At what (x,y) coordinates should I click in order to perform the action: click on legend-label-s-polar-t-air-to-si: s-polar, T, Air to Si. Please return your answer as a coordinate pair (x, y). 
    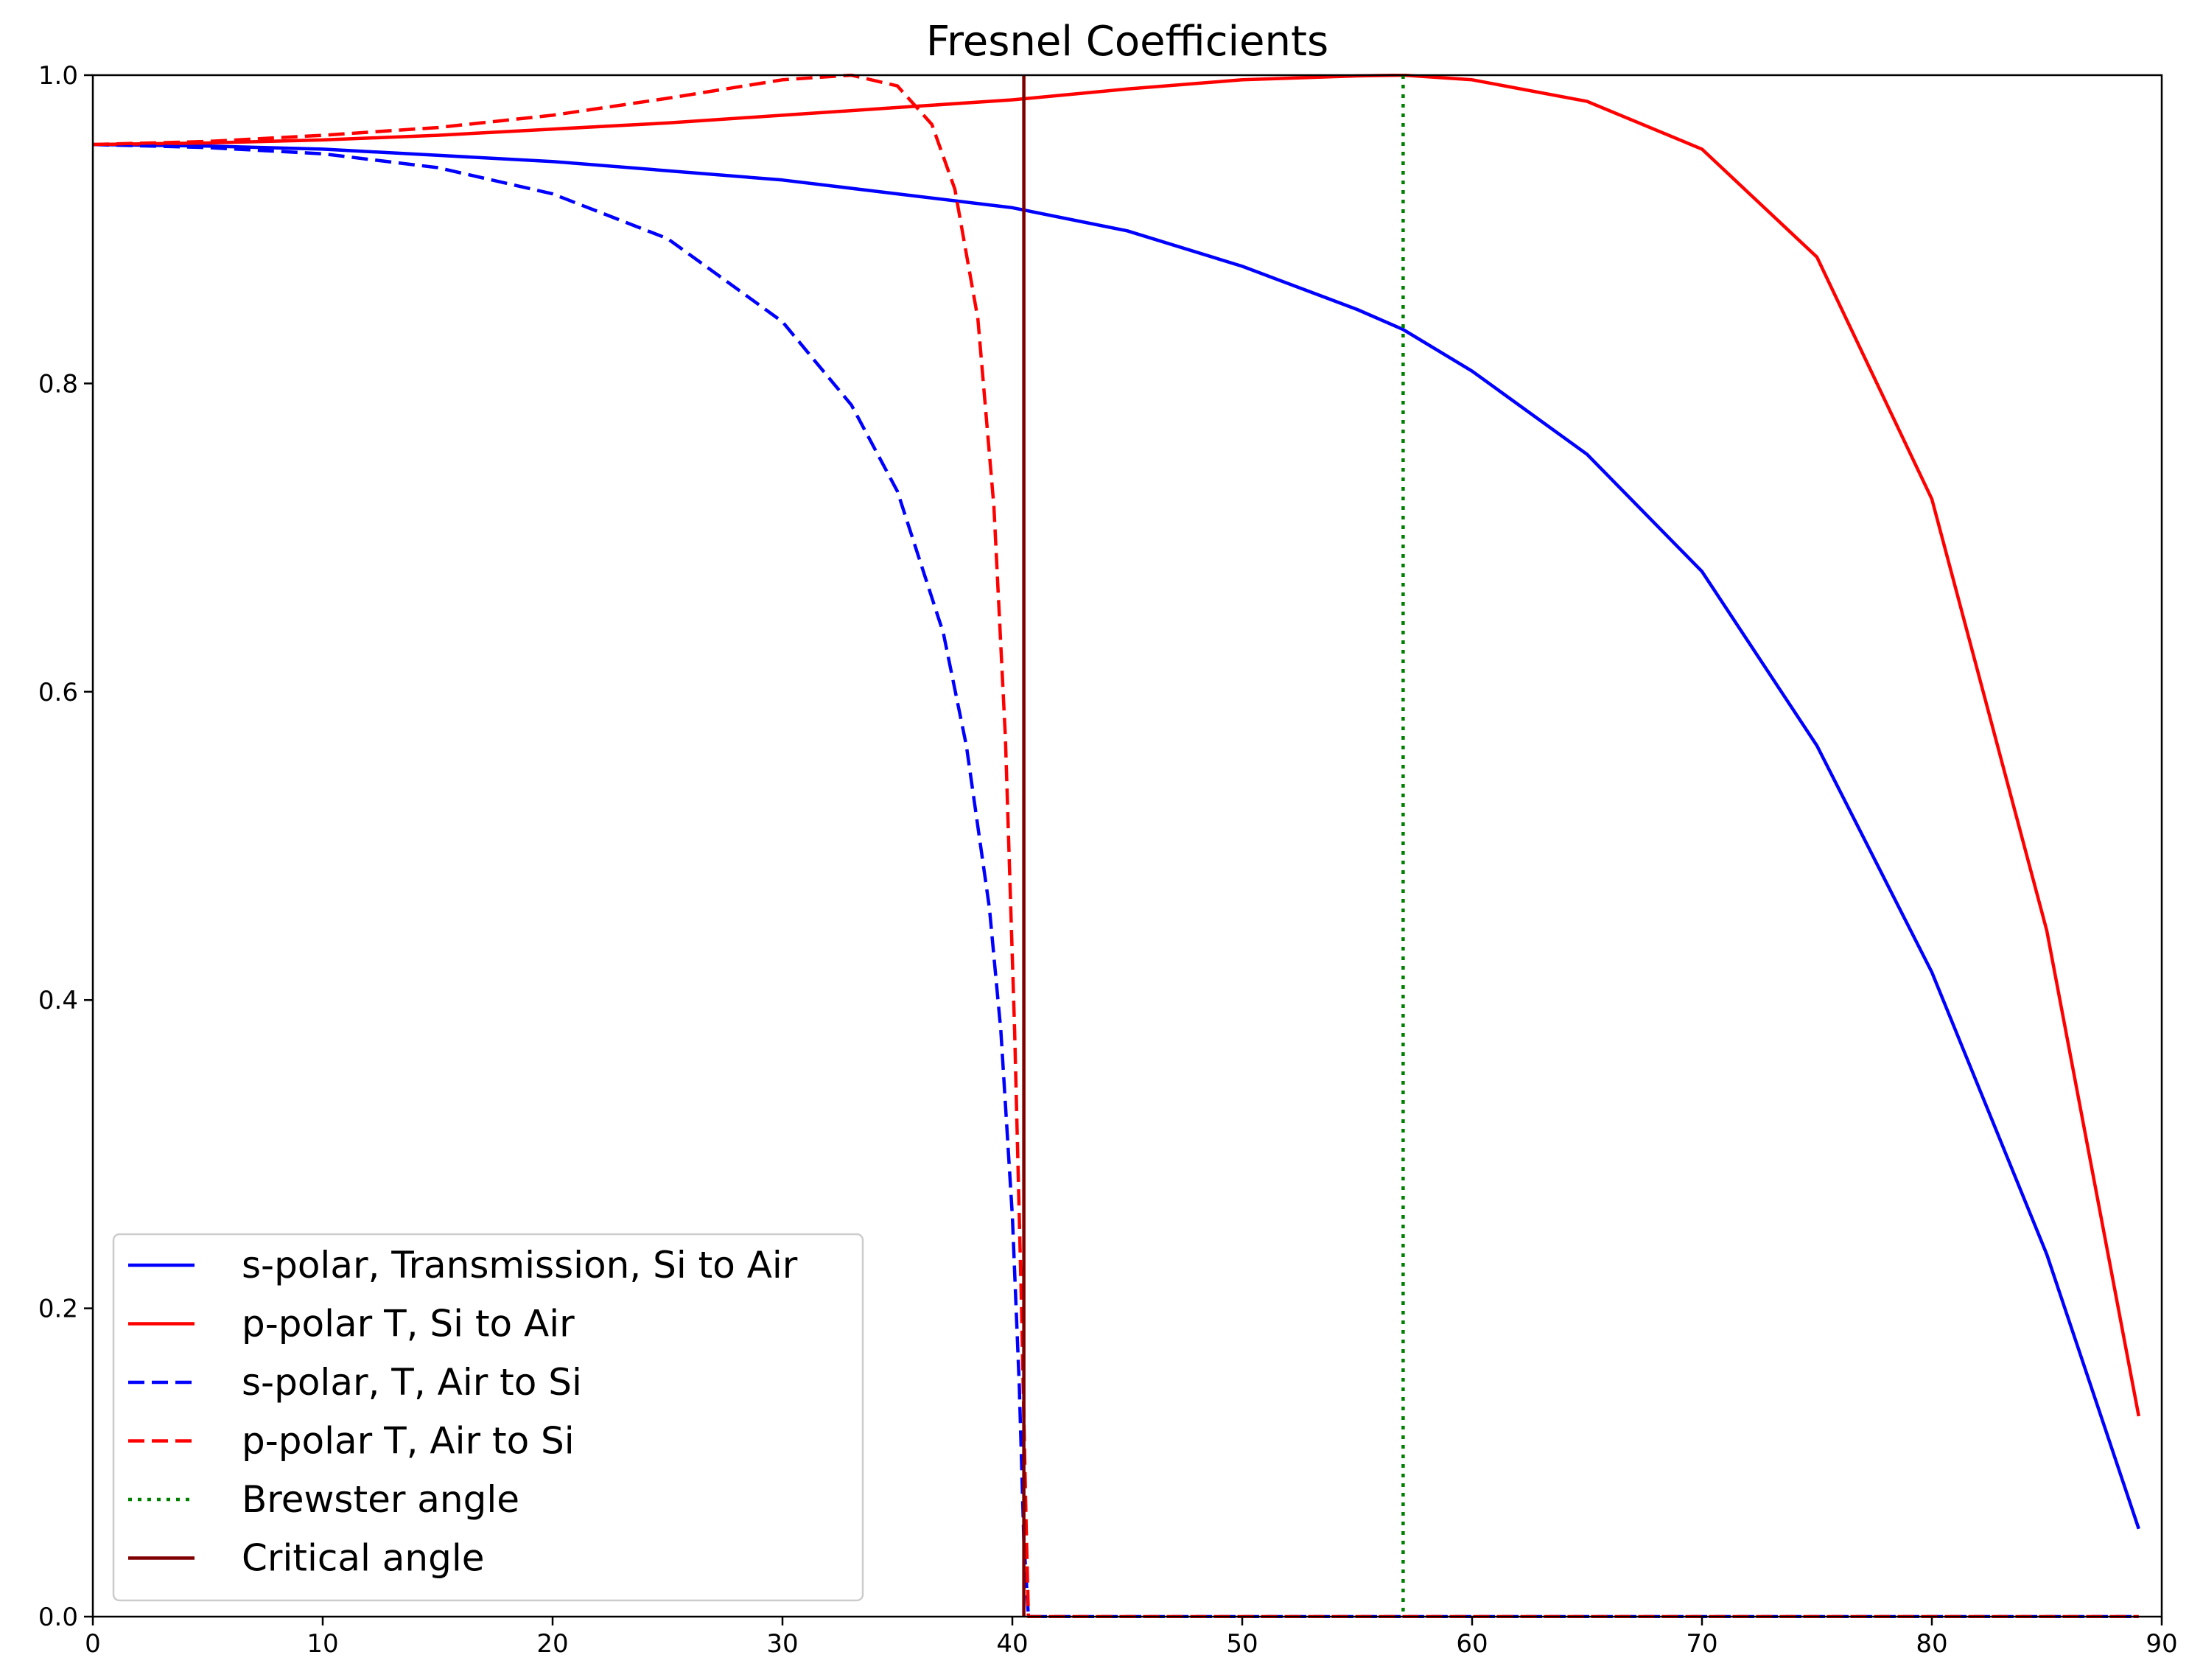
    Looking at the image, I should click on (412, 1382).